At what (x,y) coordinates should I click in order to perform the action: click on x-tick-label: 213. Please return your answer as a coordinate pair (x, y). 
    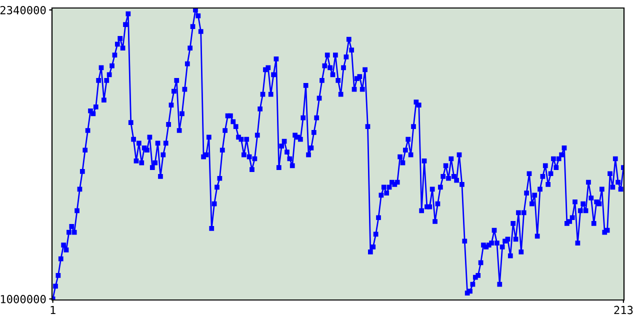
    Looking at the image, I should click on (623, 310).